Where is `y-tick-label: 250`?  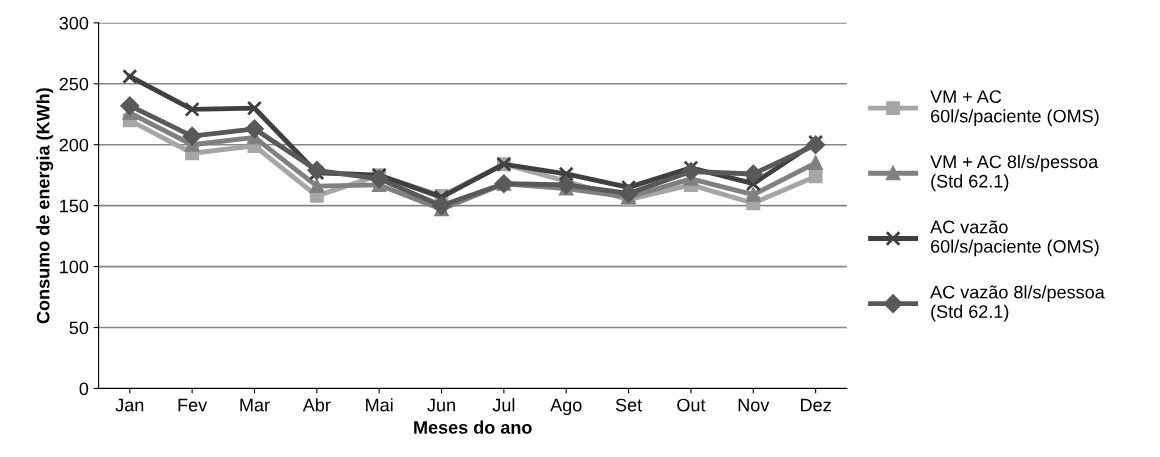 y-tick-label: 250 is located at coordinates (74, 84).